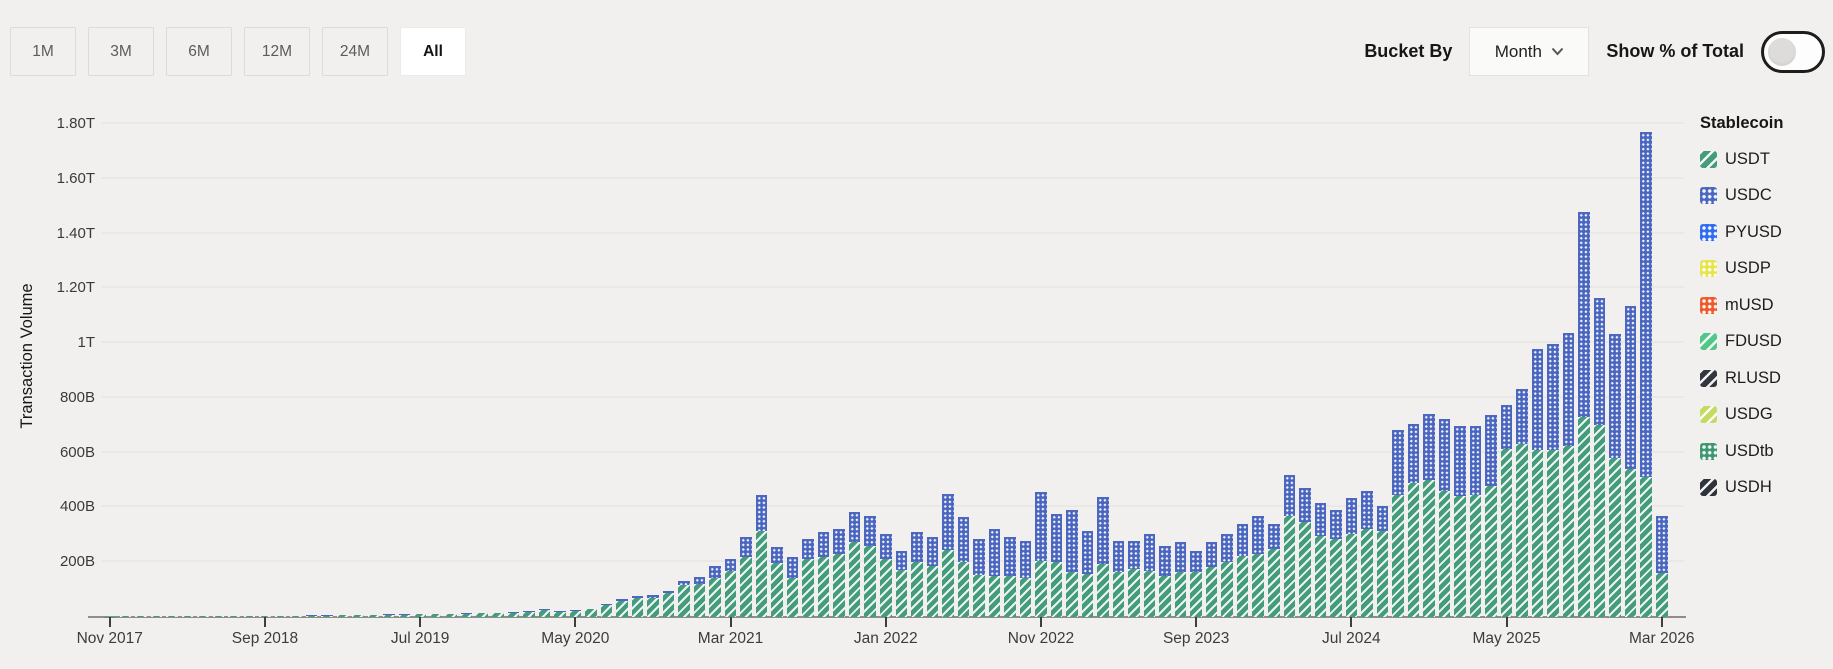 The image size is (1833, 669). I want to click on bucket-by-select: Month, so click(1529, 51).